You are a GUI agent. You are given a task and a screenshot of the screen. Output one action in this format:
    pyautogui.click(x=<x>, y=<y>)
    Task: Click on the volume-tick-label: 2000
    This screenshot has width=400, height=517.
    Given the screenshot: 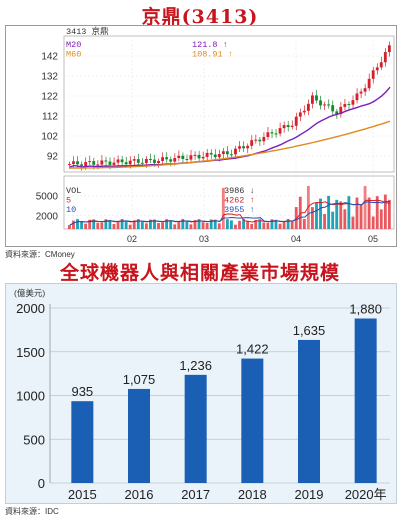 What is the action you would take?
    pyautogui.click(x=47, y=216)
    